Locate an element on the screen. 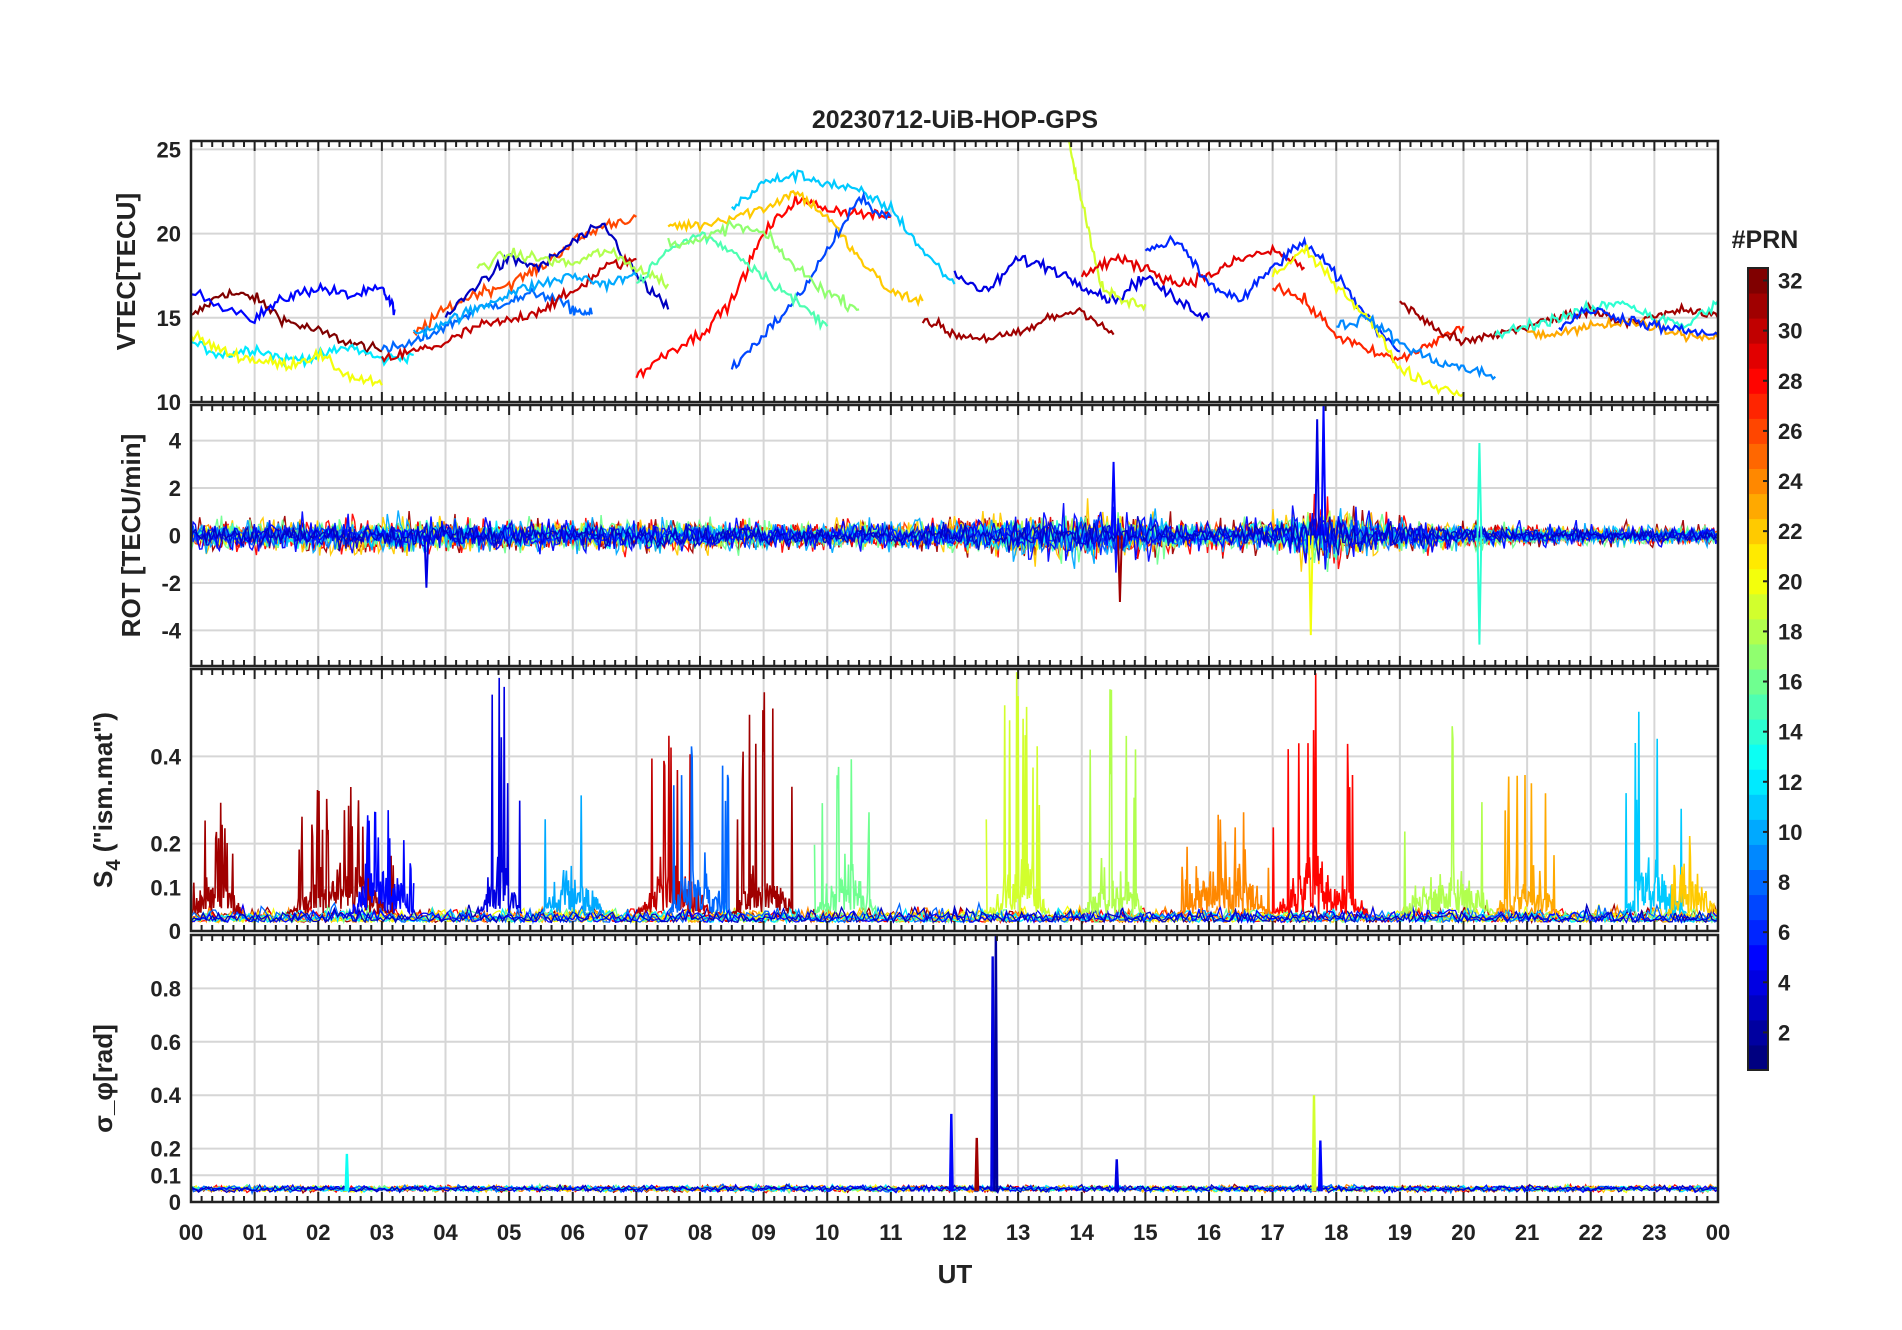 Image resolution: width=1902 pixels, height=1330 pixels. colorbar-frame is located at coordinates (1758, 669).